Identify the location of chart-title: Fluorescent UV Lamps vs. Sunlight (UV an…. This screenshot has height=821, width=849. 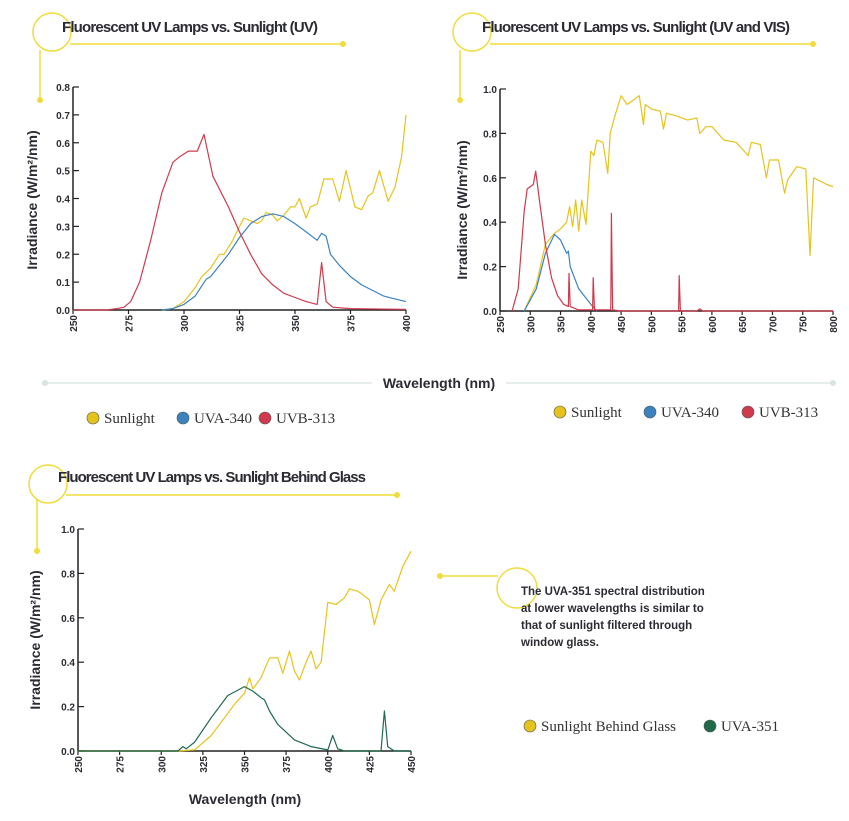
(636, 27).